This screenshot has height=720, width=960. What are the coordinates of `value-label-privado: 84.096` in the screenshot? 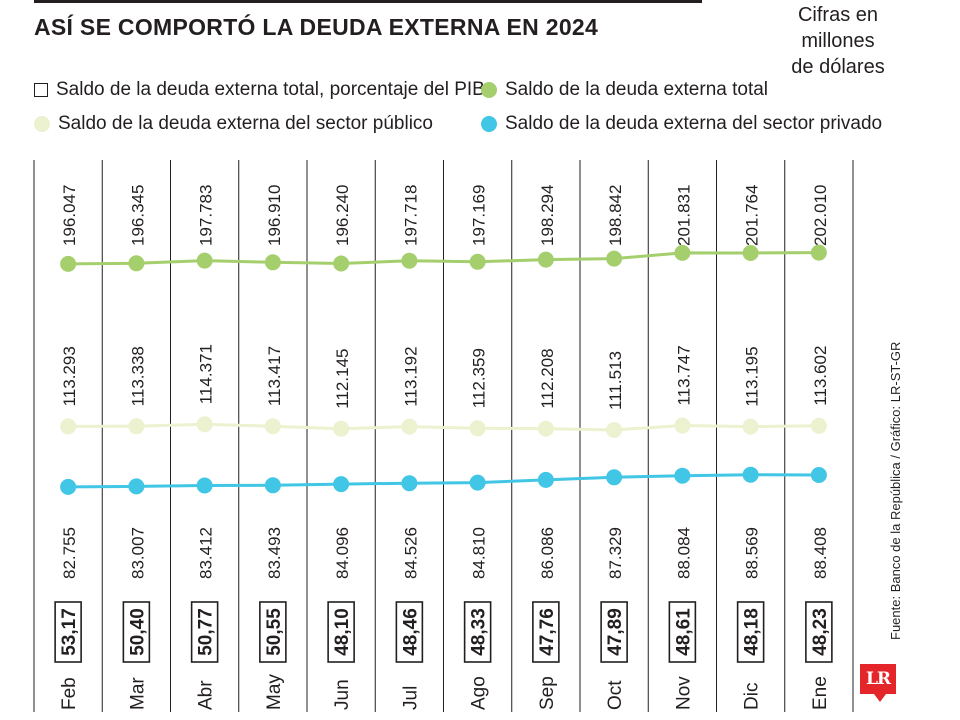 It's located at (342, 553).